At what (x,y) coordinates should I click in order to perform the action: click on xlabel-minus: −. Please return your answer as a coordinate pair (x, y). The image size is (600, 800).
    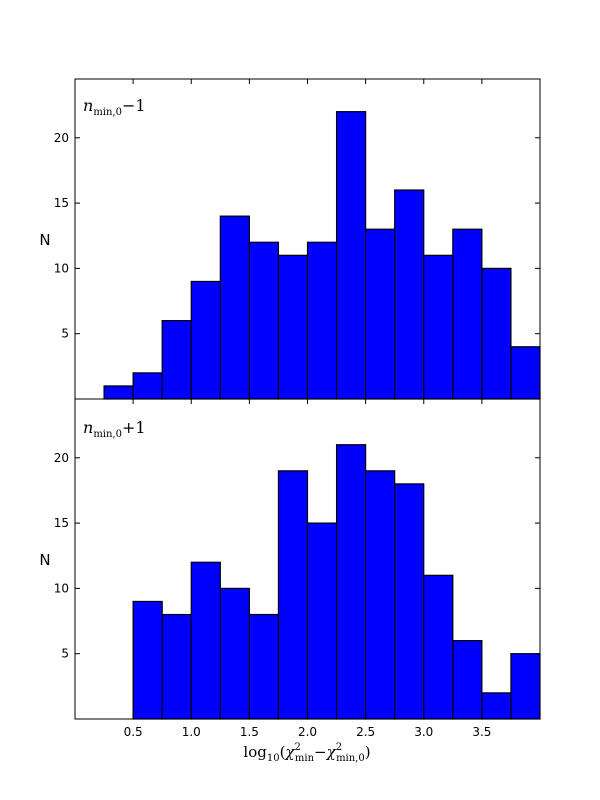
    Looking at the image, I should click on (320, 752).